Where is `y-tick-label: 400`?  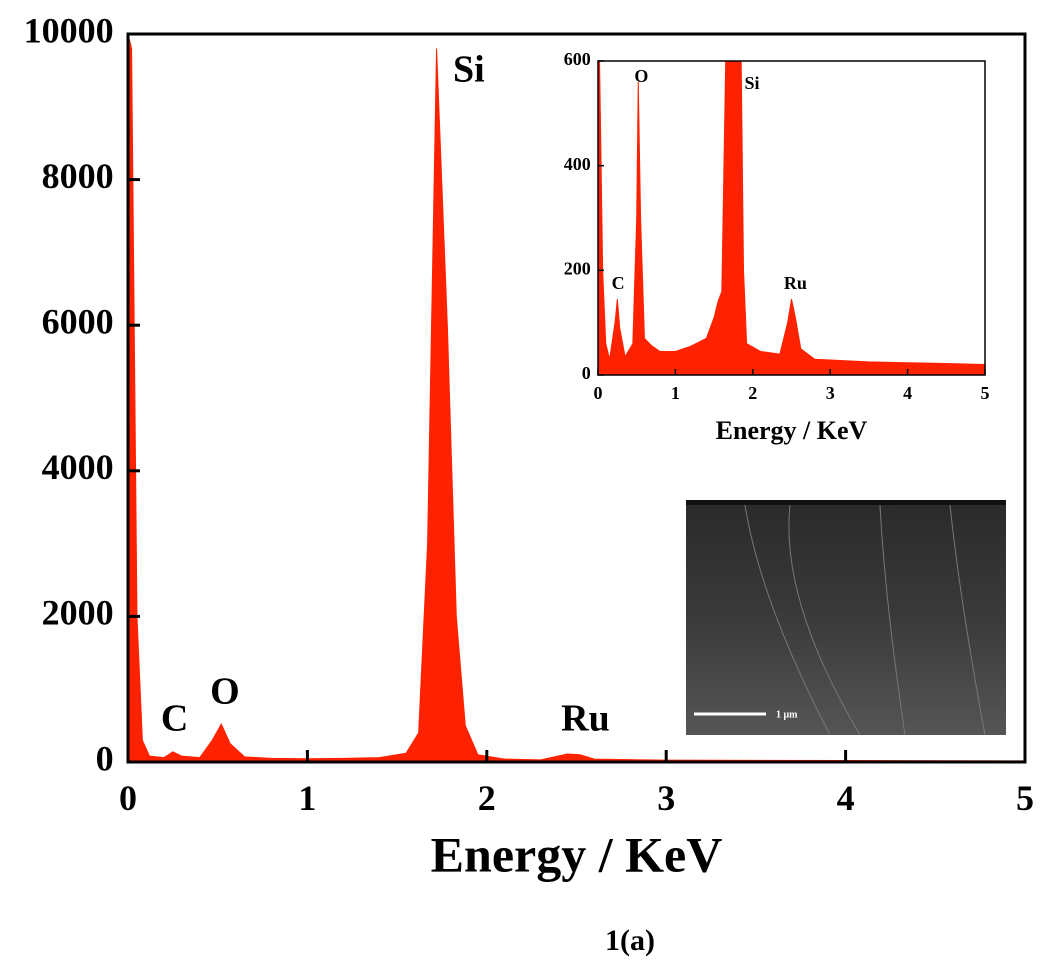 y-tick-label: 400 is located at coordinates (577, 164).